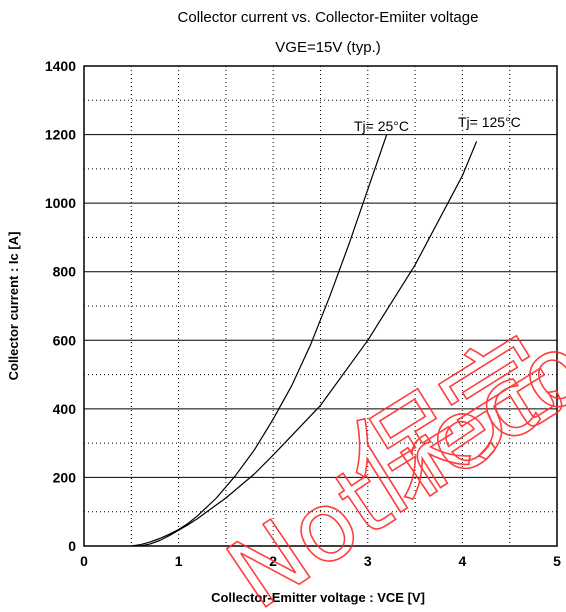 The image size is (566, 612). Describe the element at coordinates (72, 546) in the screenshot. I see `y-tick-label: 0` at that location.